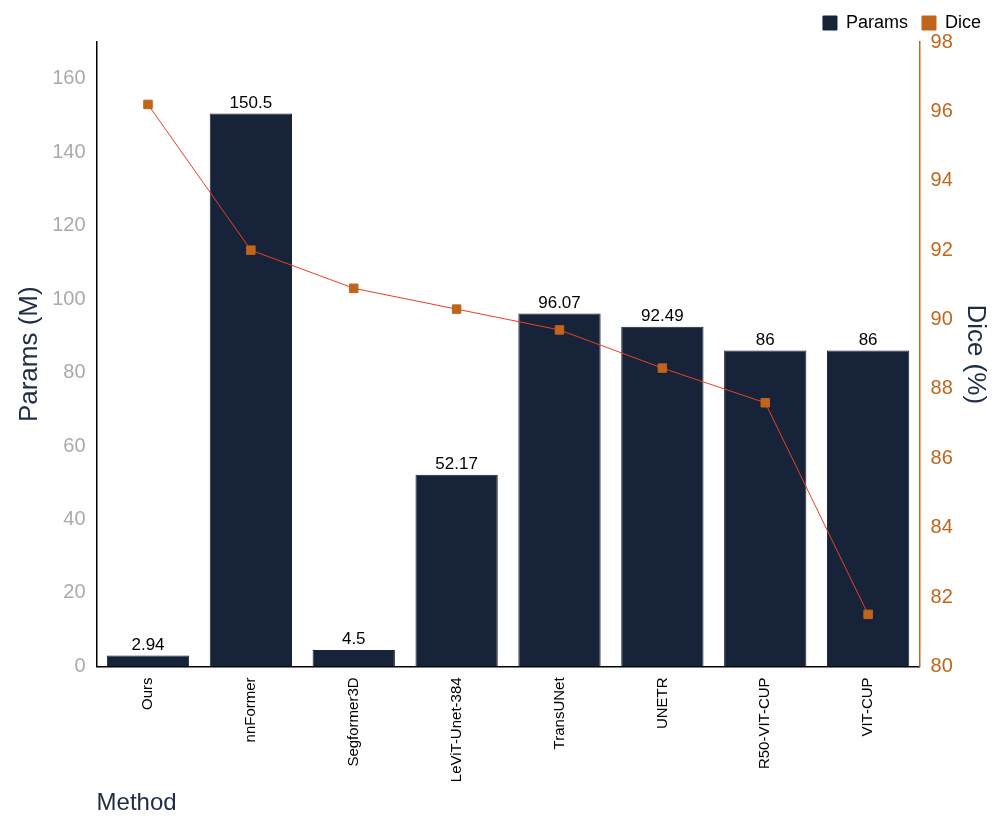  Describe the element at coordinates (80, 664) in the screenshot. I see `y-tick-label: 0` at that location.